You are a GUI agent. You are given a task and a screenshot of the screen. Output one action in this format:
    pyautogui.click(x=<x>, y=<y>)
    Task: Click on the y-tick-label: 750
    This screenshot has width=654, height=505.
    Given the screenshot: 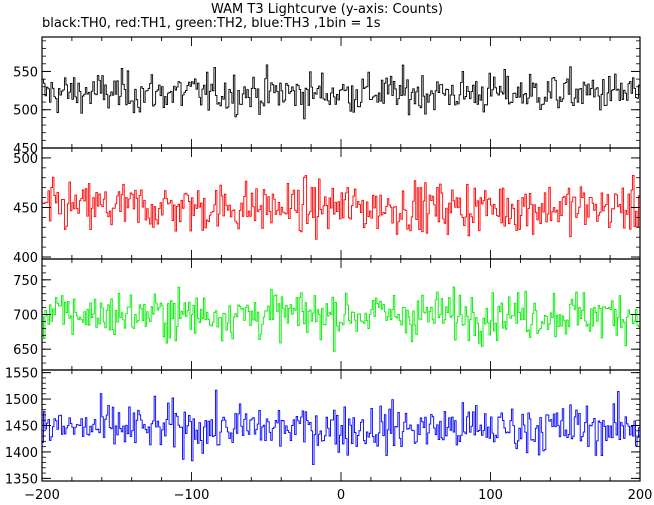 What is the action you would take?
    pyautogui.click(x=25, y=281)
    